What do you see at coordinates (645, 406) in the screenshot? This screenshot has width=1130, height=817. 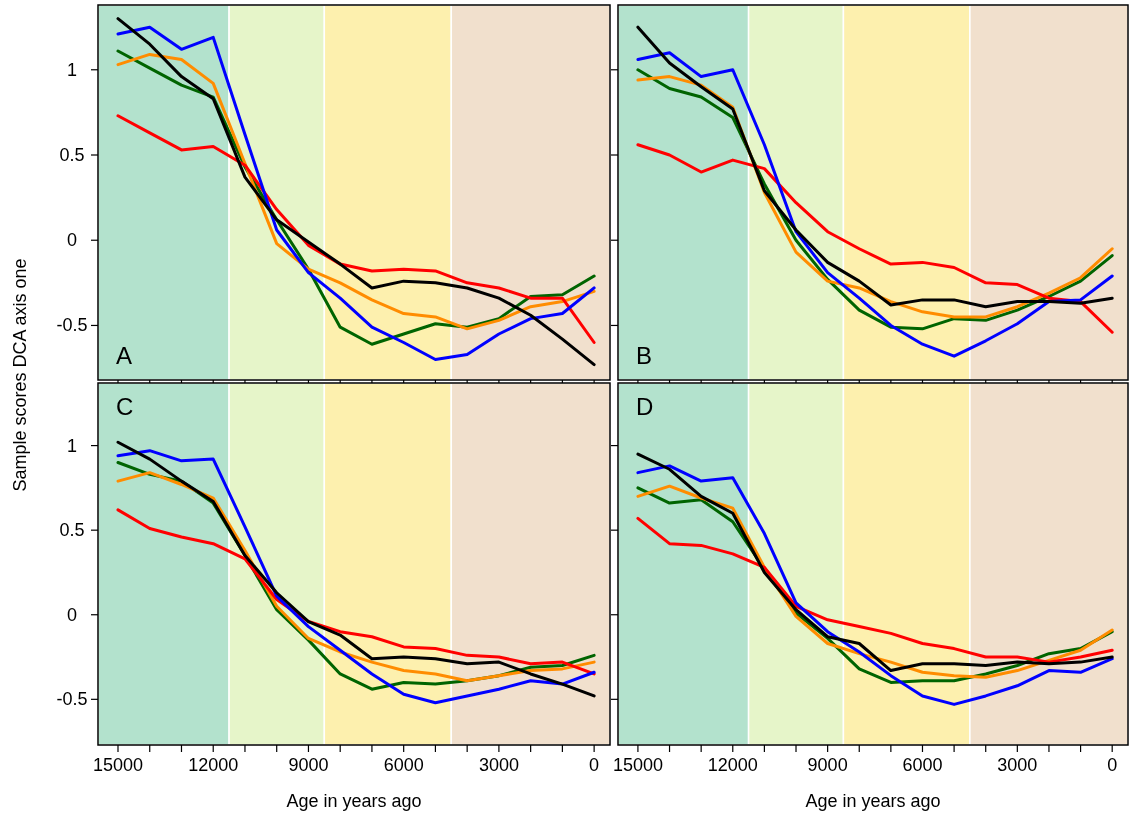 I see `chart-title: D` at bounding box center [645, 406].